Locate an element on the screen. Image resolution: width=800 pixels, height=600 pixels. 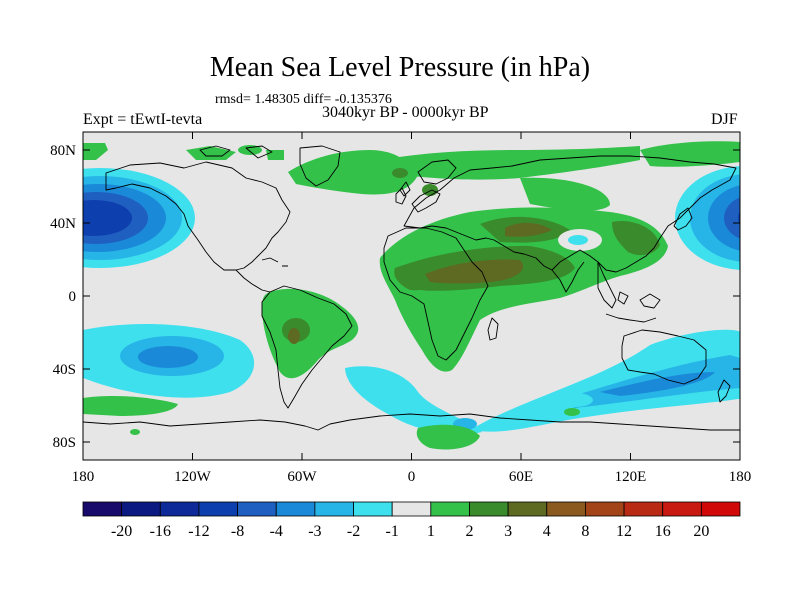
coast-africa is located at coordinates (436, 294).